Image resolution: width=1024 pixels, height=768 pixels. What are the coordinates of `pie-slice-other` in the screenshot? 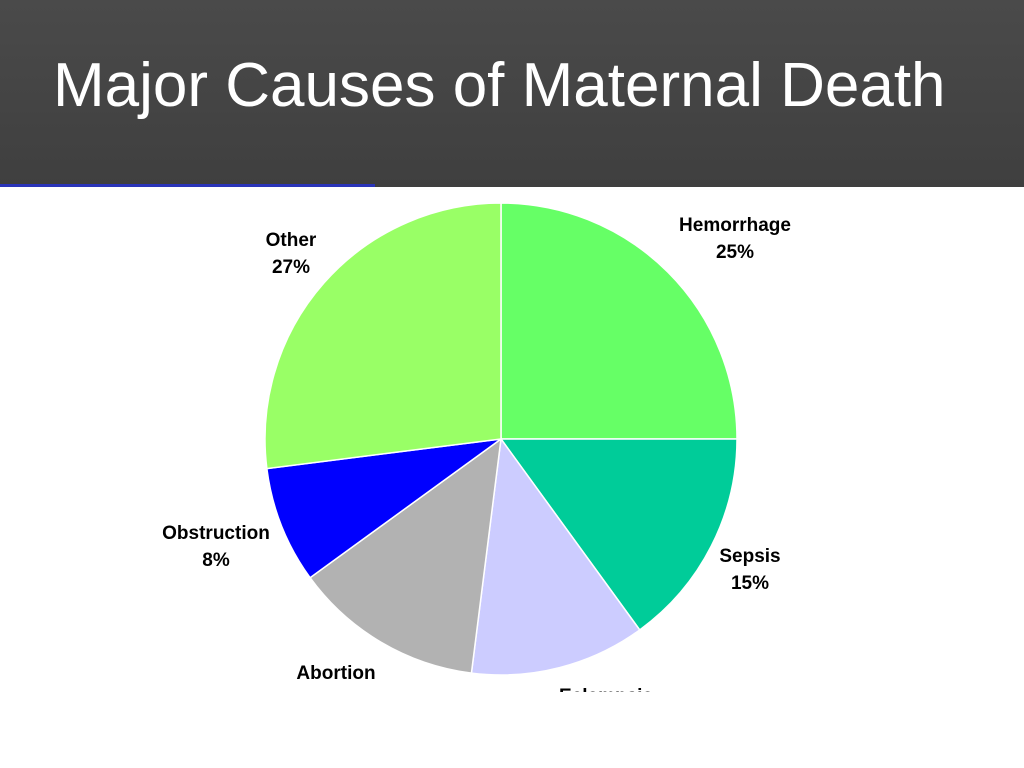 It's located at (383, 336).